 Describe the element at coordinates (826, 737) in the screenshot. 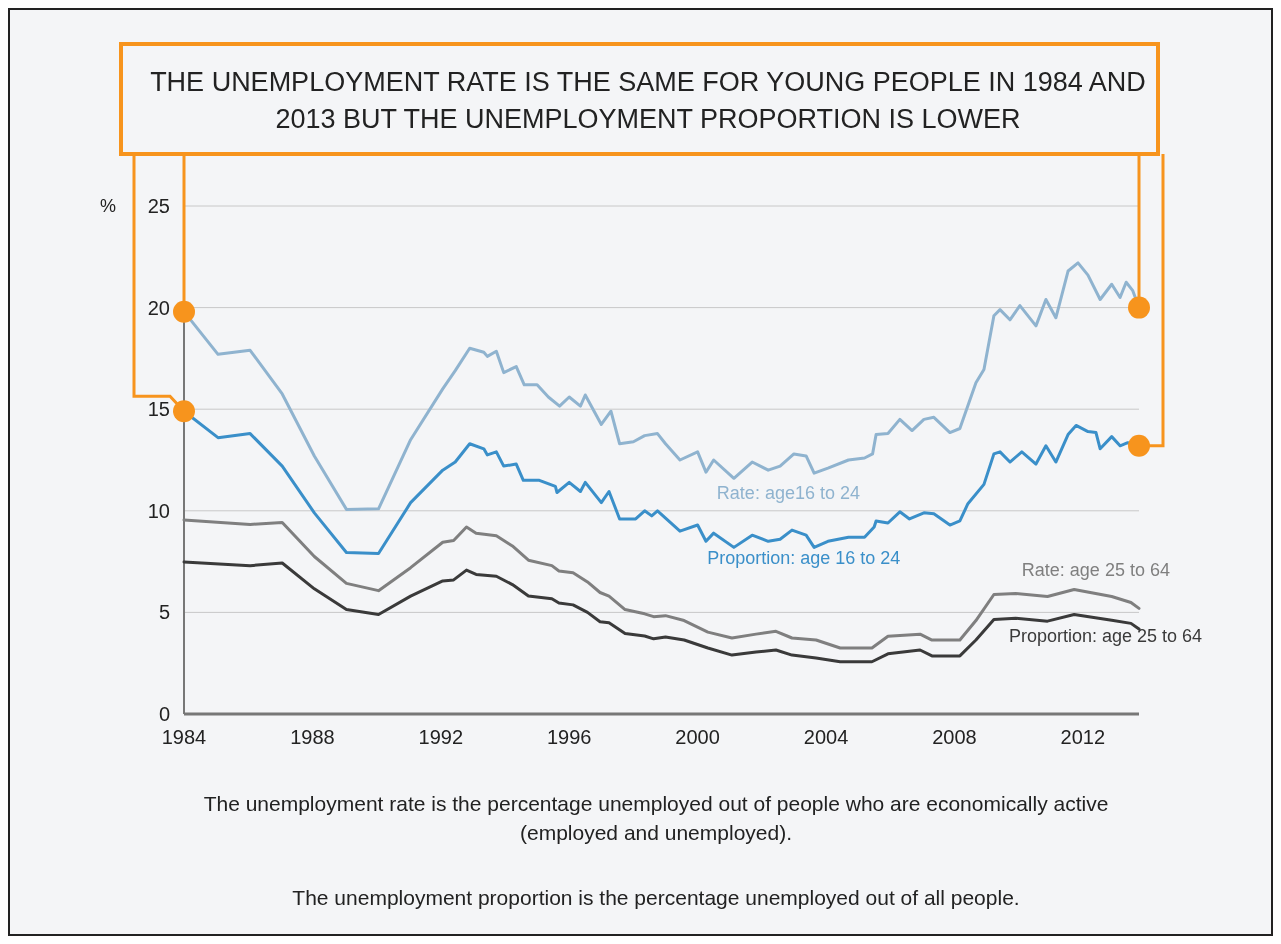

I see `x-tick-label: 2004` at that location.